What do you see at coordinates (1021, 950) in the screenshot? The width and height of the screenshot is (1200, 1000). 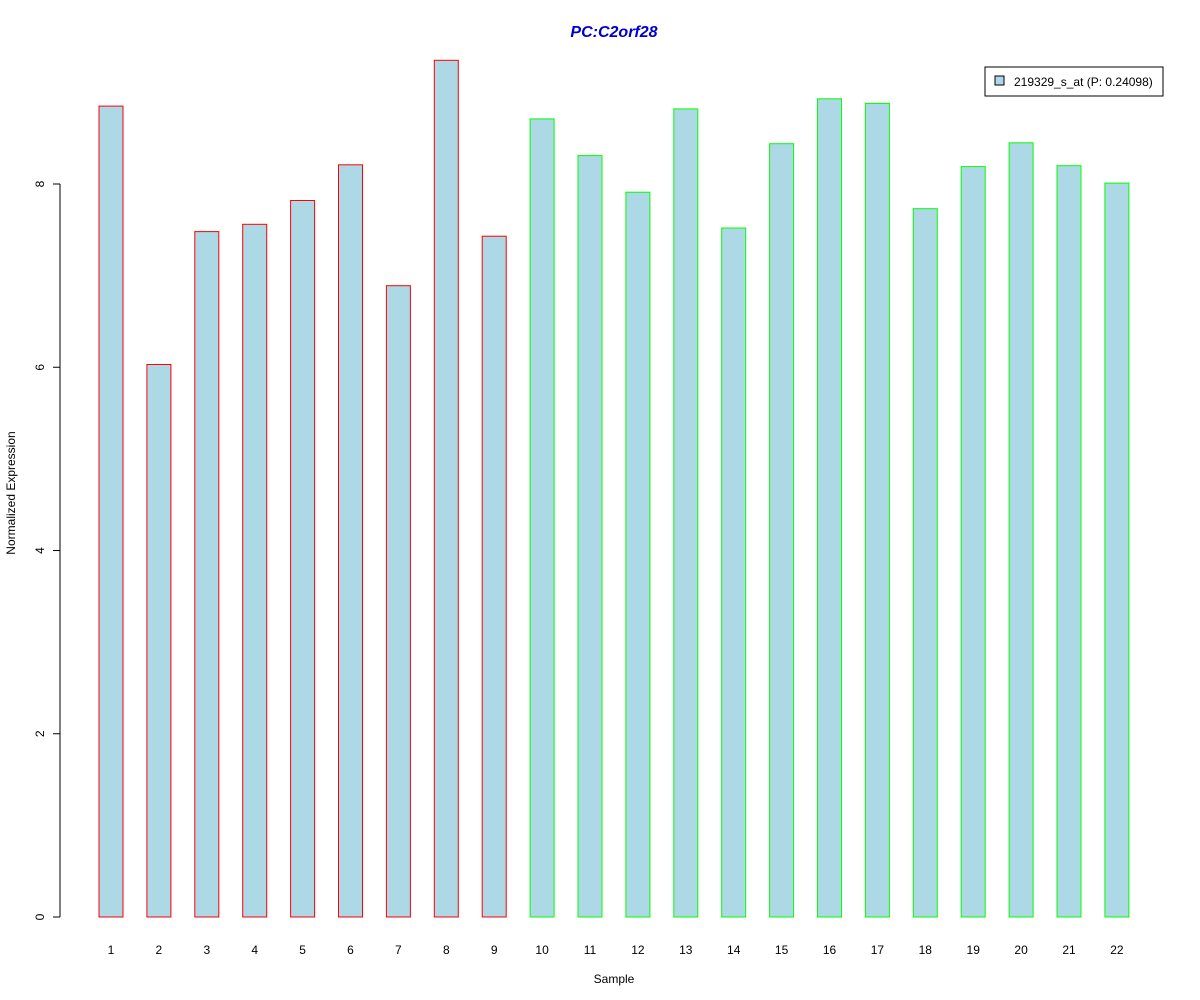 I see `x-tick-label: 20` at bounding box center [1021, 950].